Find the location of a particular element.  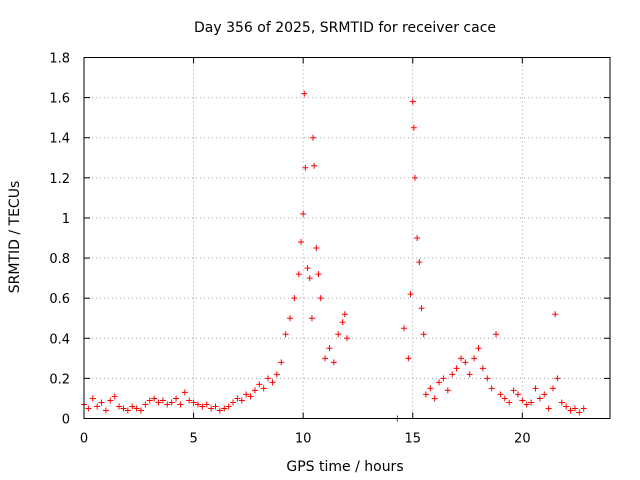

y-tick-label: 1.6 is located at coordinates (59, 99).